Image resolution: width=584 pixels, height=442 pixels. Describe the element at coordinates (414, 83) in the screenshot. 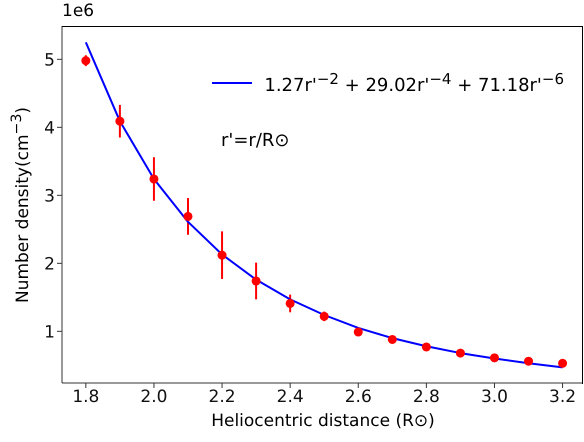

I see `legend-label: 1.27r'$^{−2}$ + 29.02r'$^{−4}$ + 71.18r'$^{−6}$` at that location.